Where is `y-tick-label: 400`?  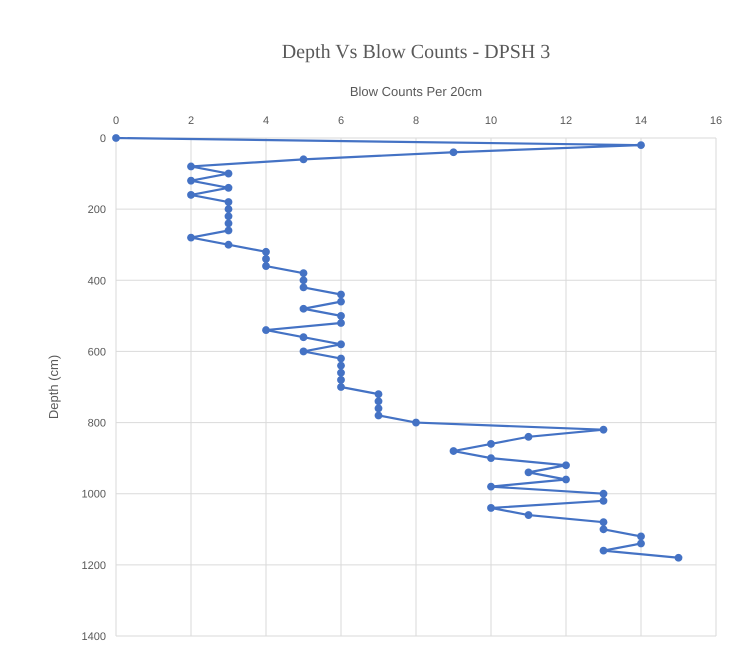 y-tick-label: 400 is located at coordinates (97, 281).